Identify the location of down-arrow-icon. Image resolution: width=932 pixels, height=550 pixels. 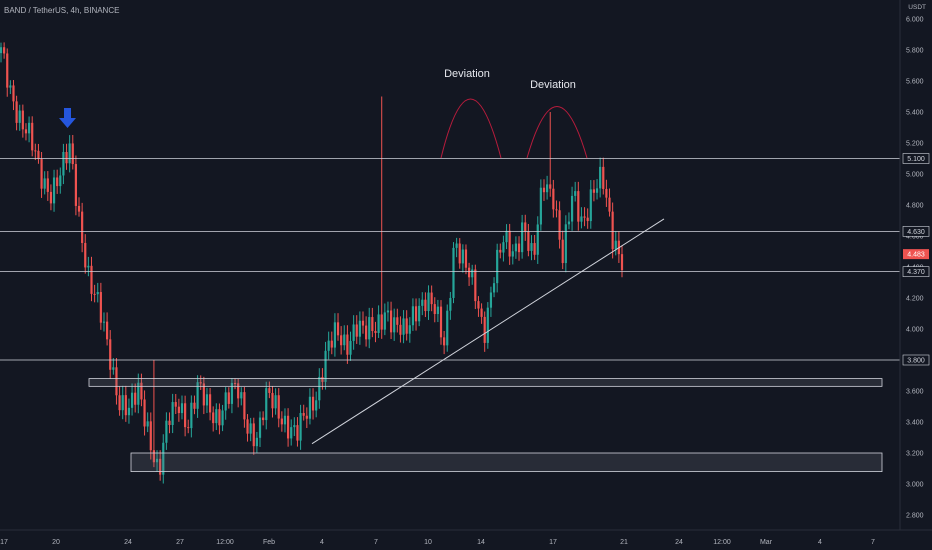
(67, 118).